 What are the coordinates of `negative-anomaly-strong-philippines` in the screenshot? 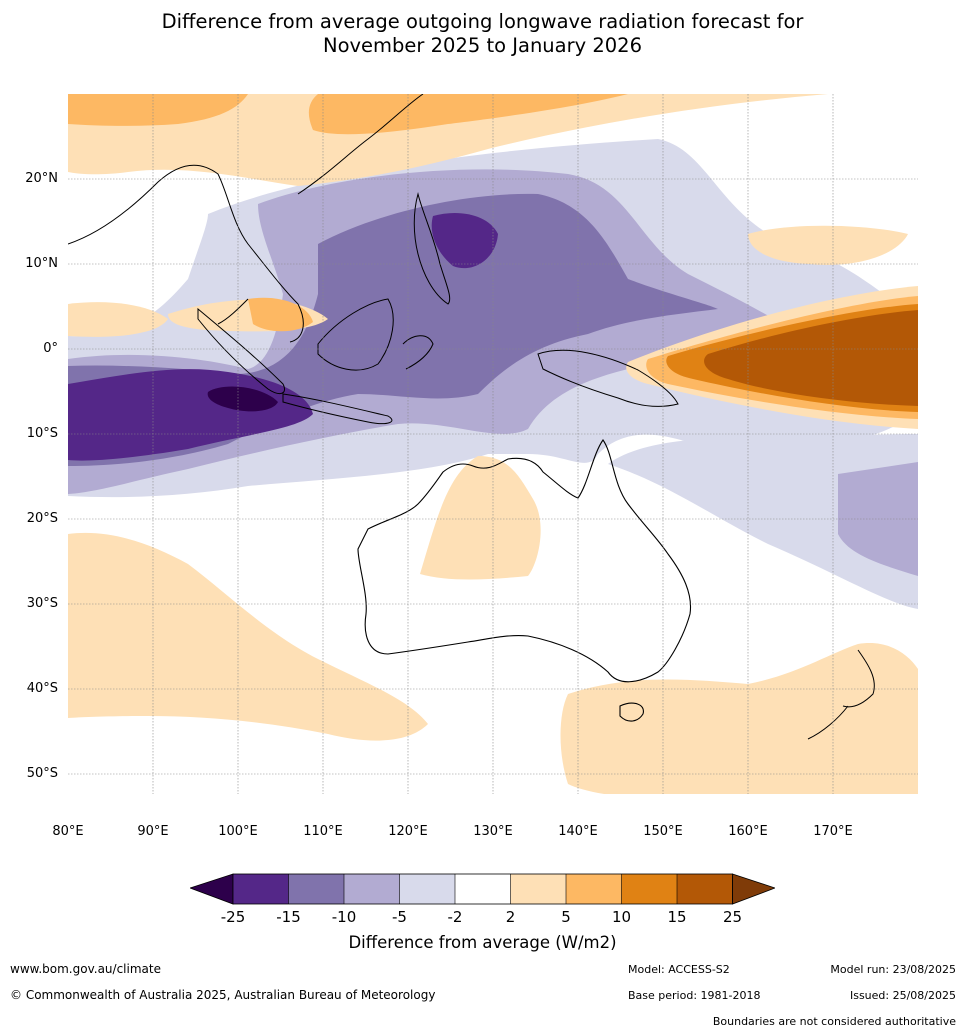 It's located at (464, 241).